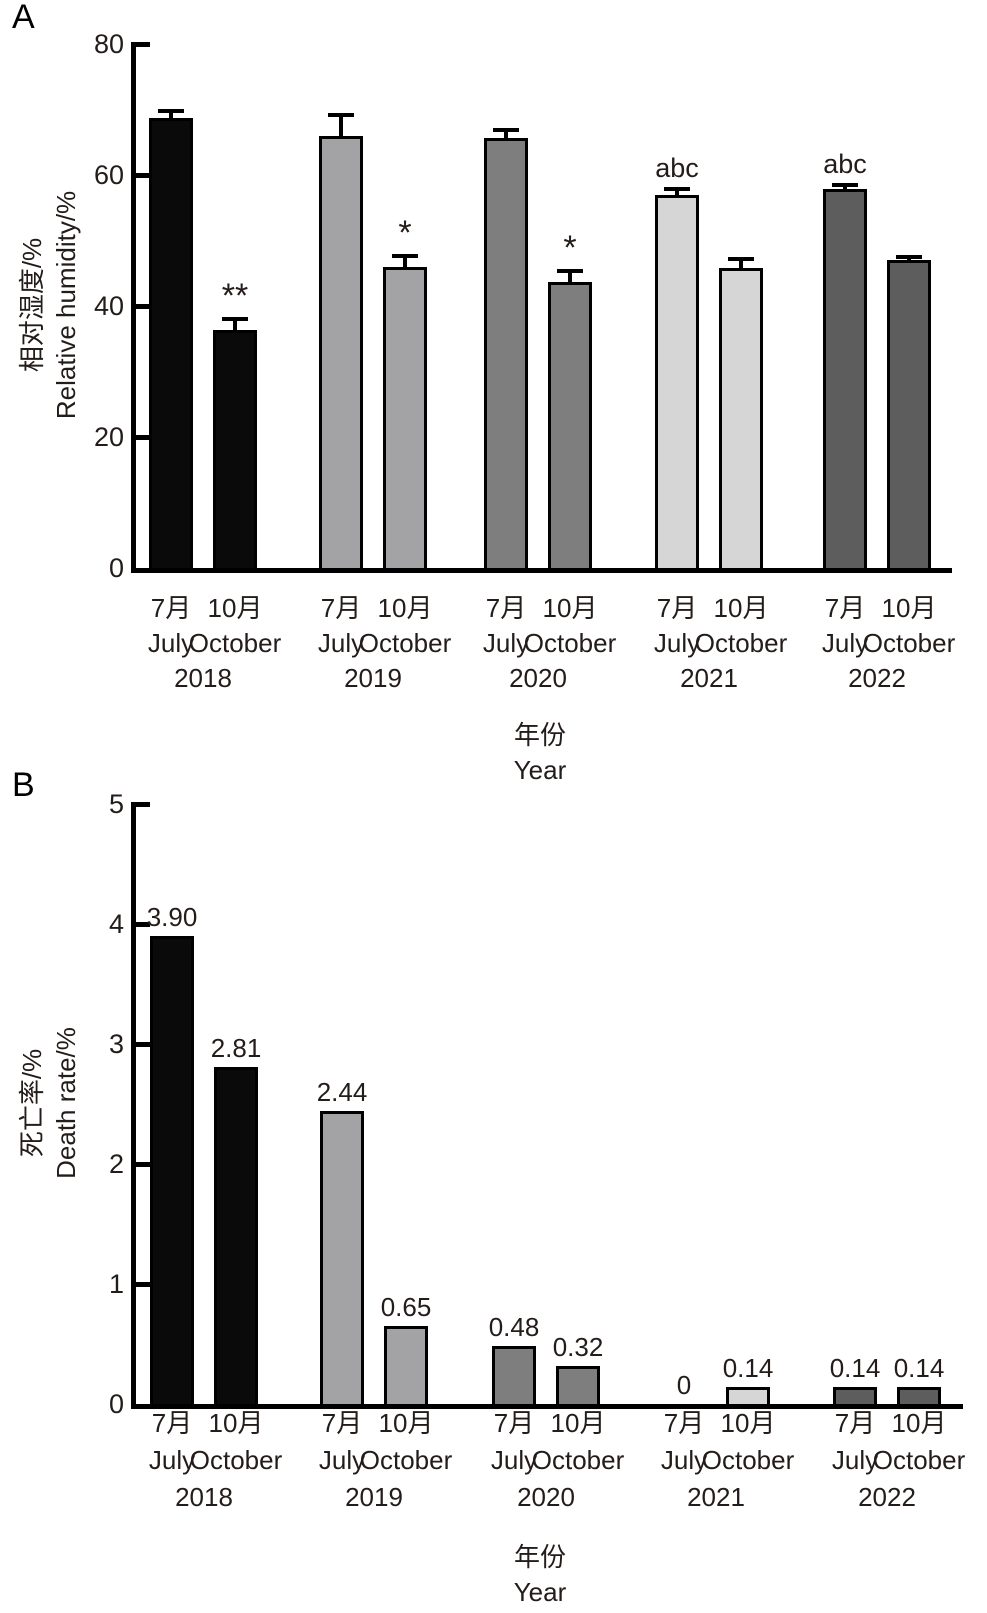 The width and height of the screenshot is (987, 1613). I want to click on bar-a-2022-october, so click(909, 415).